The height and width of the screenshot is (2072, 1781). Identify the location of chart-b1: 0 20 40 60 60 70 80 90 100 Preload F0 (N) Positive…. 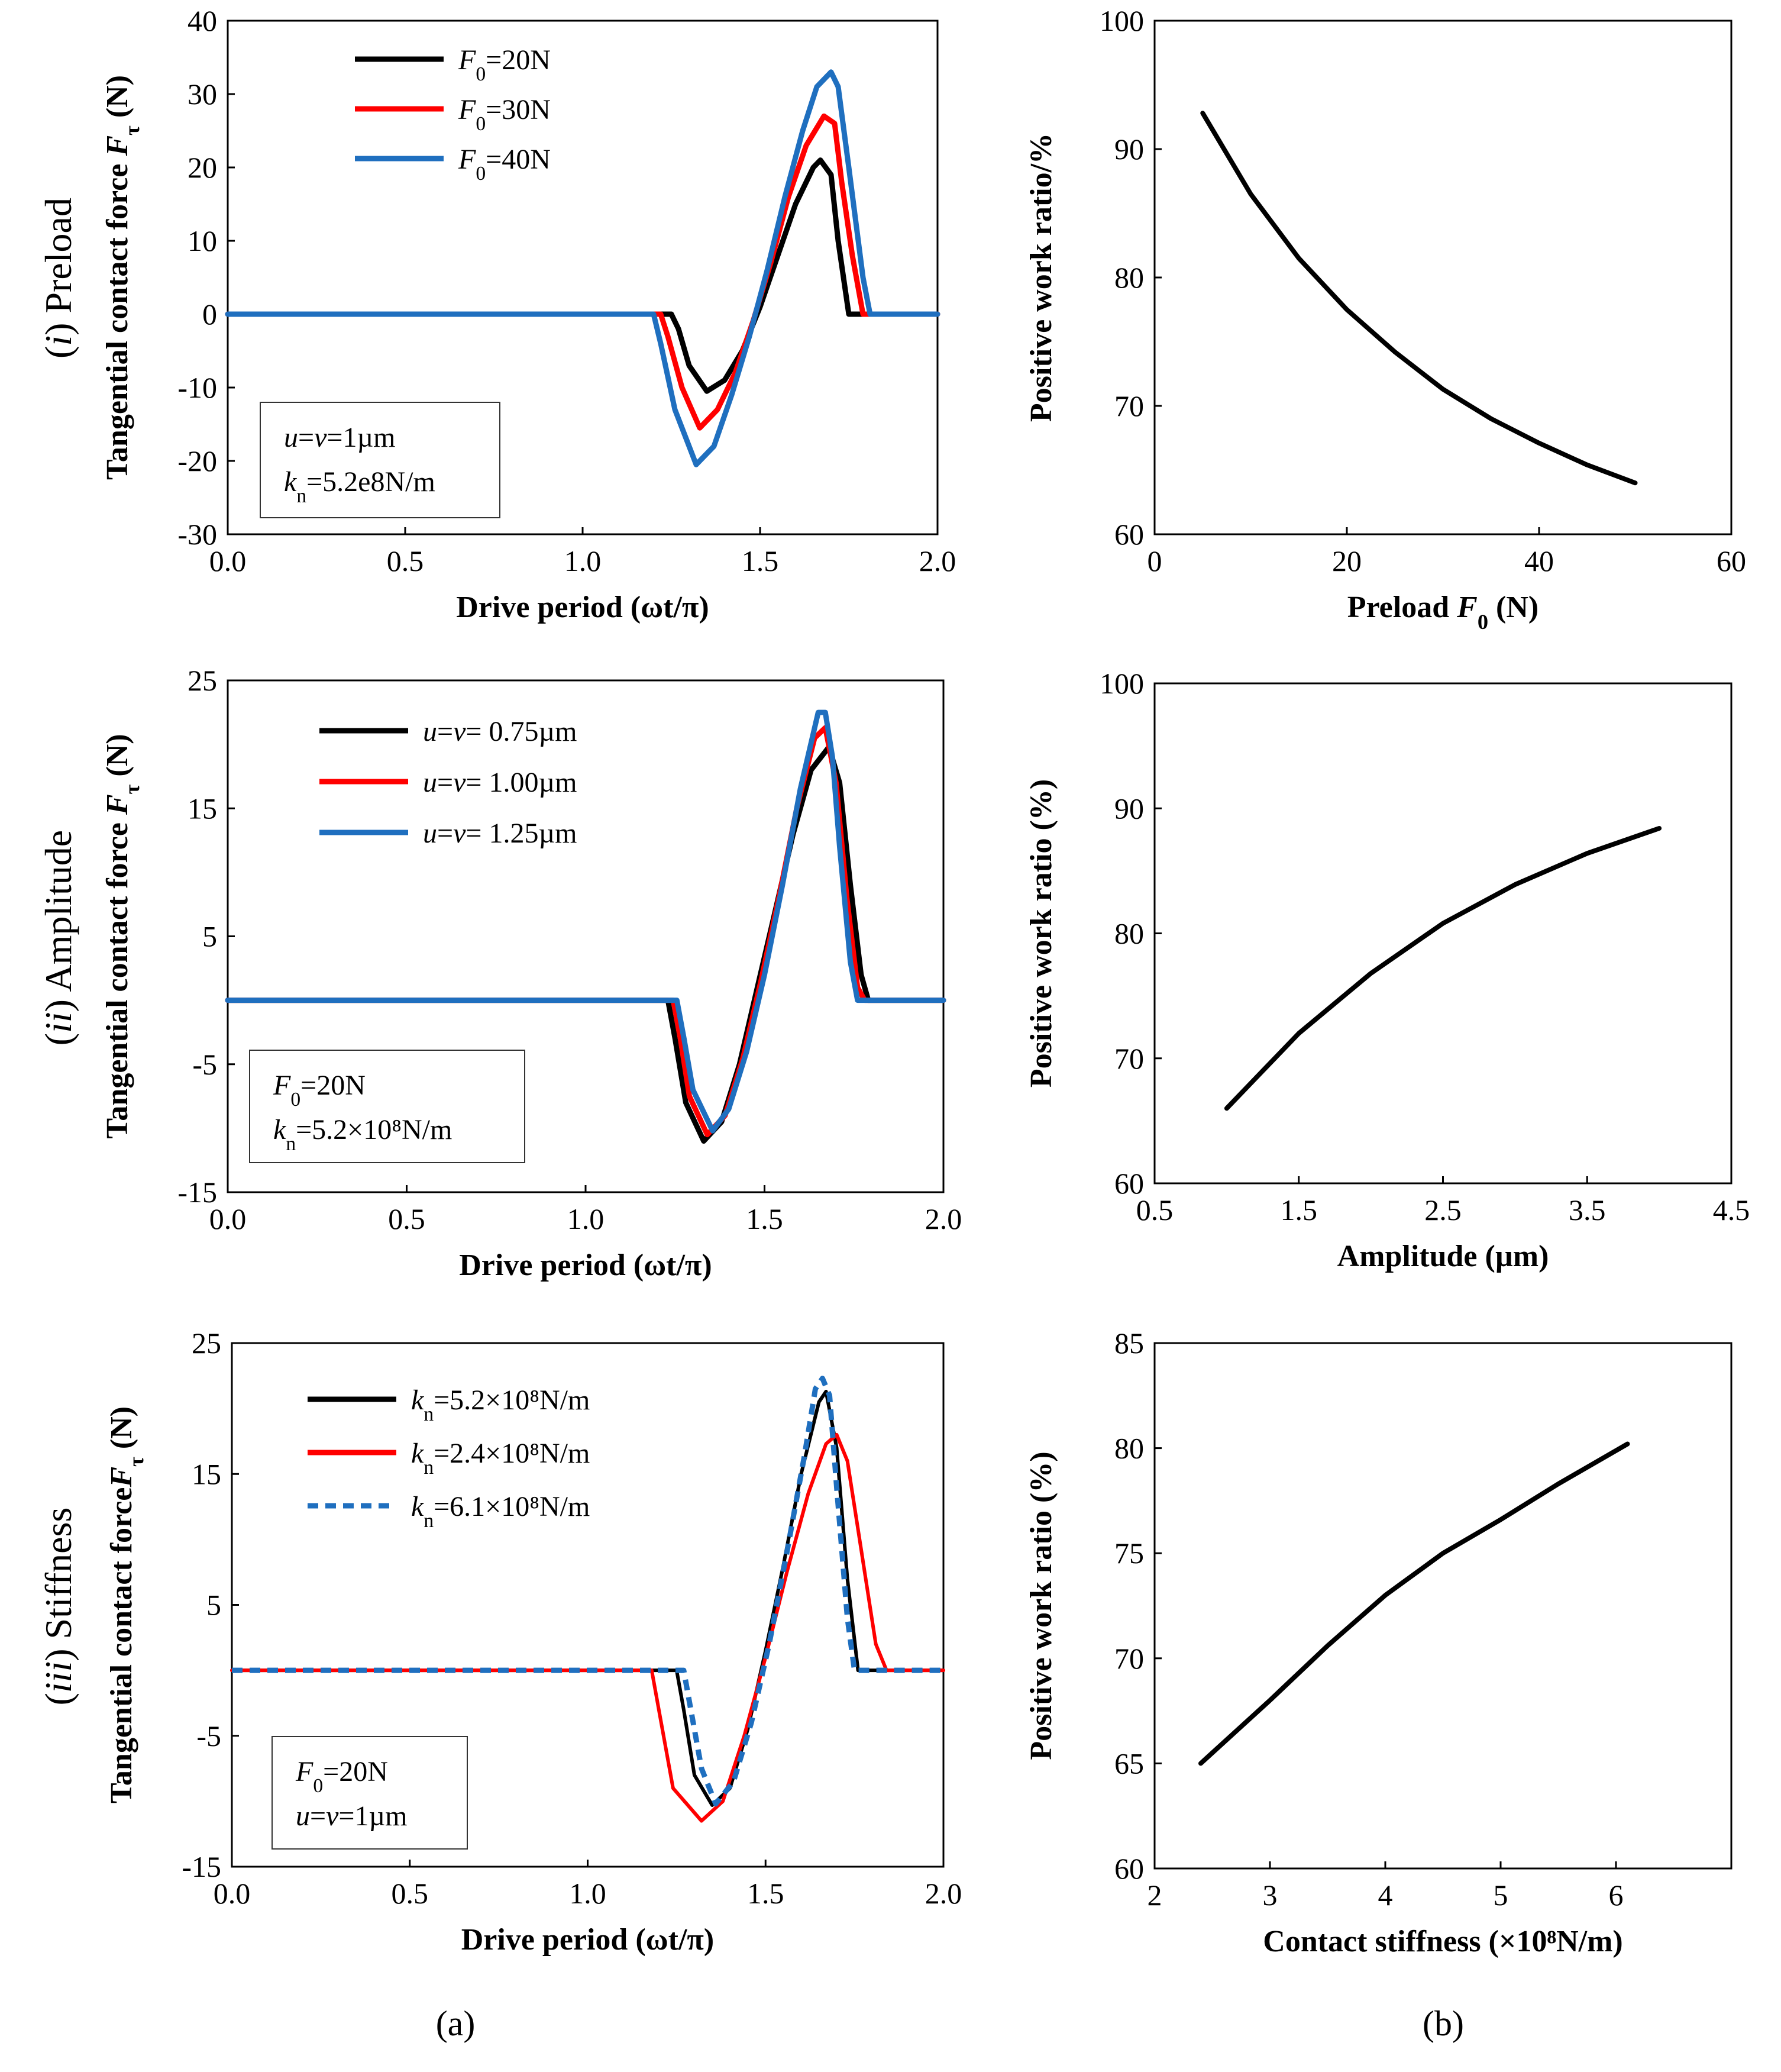
(1385, 319).